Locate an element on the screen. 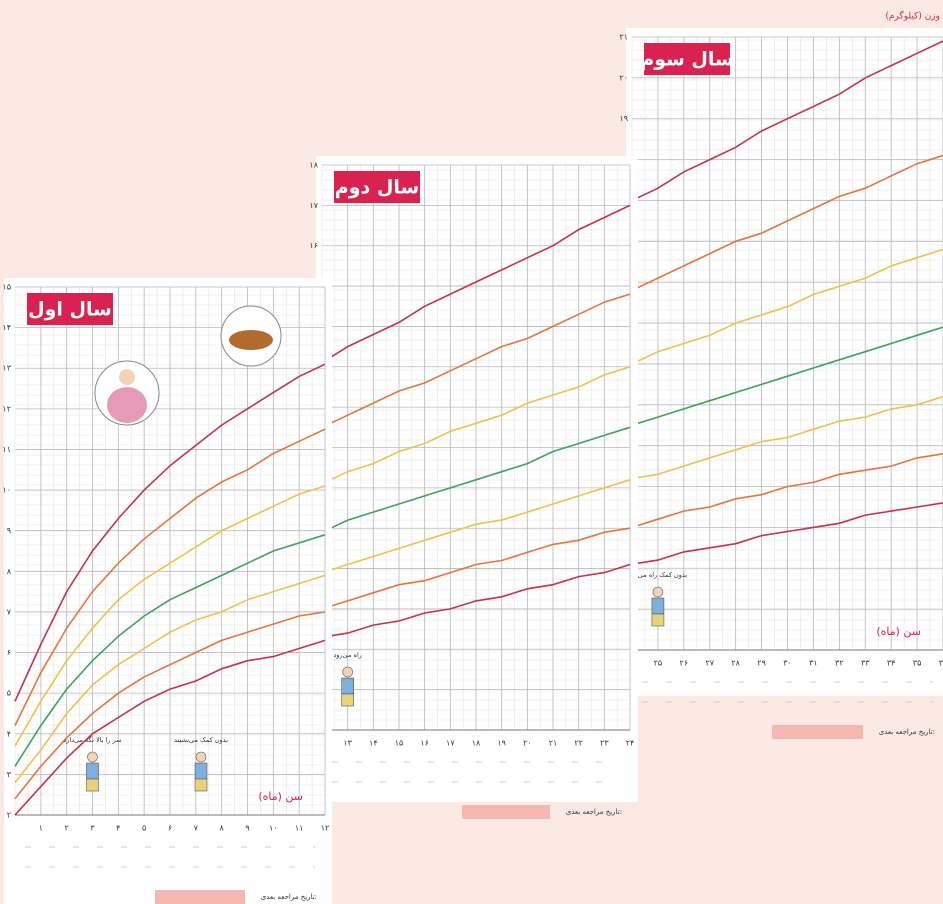  x-tick-label: ۱۴ is located at coordinates (373, 743).